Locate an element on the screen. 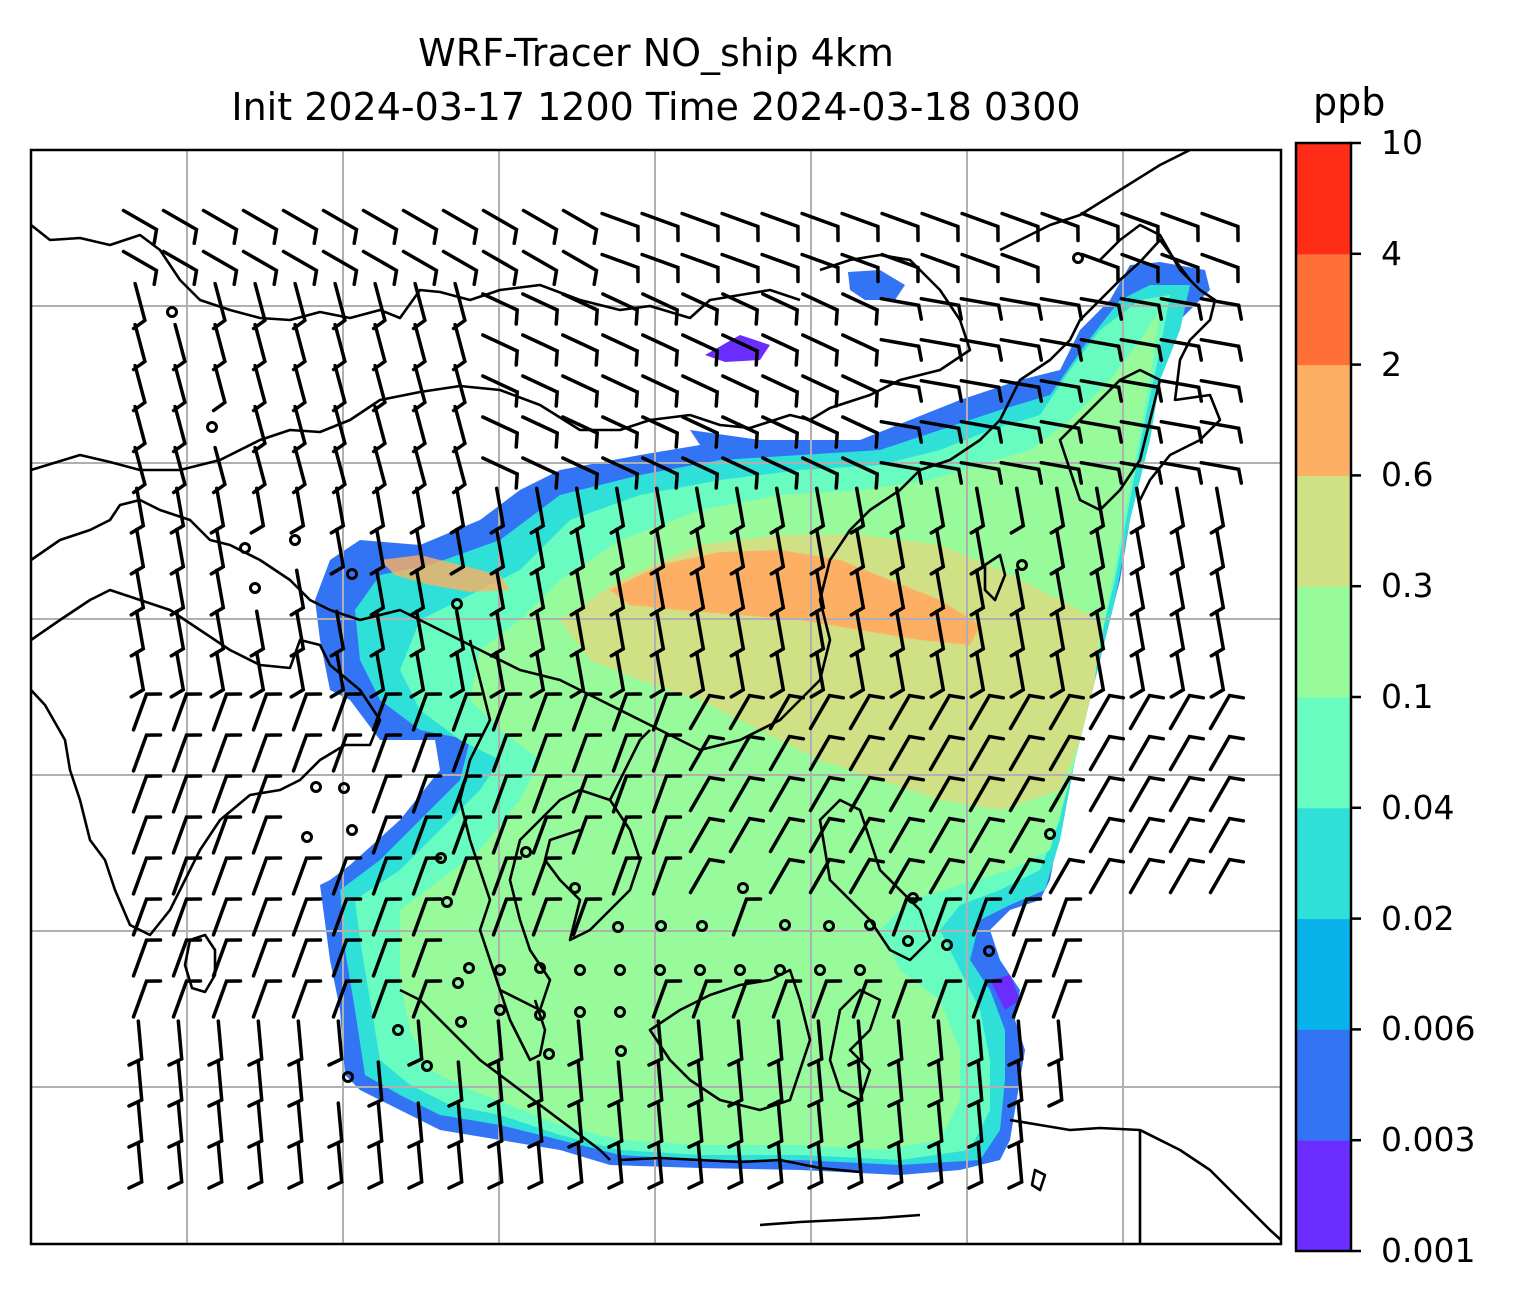 Image resolution: width=1528 pixels, height=1306 pixels. border-india-north is located at coordinates (181, 555).